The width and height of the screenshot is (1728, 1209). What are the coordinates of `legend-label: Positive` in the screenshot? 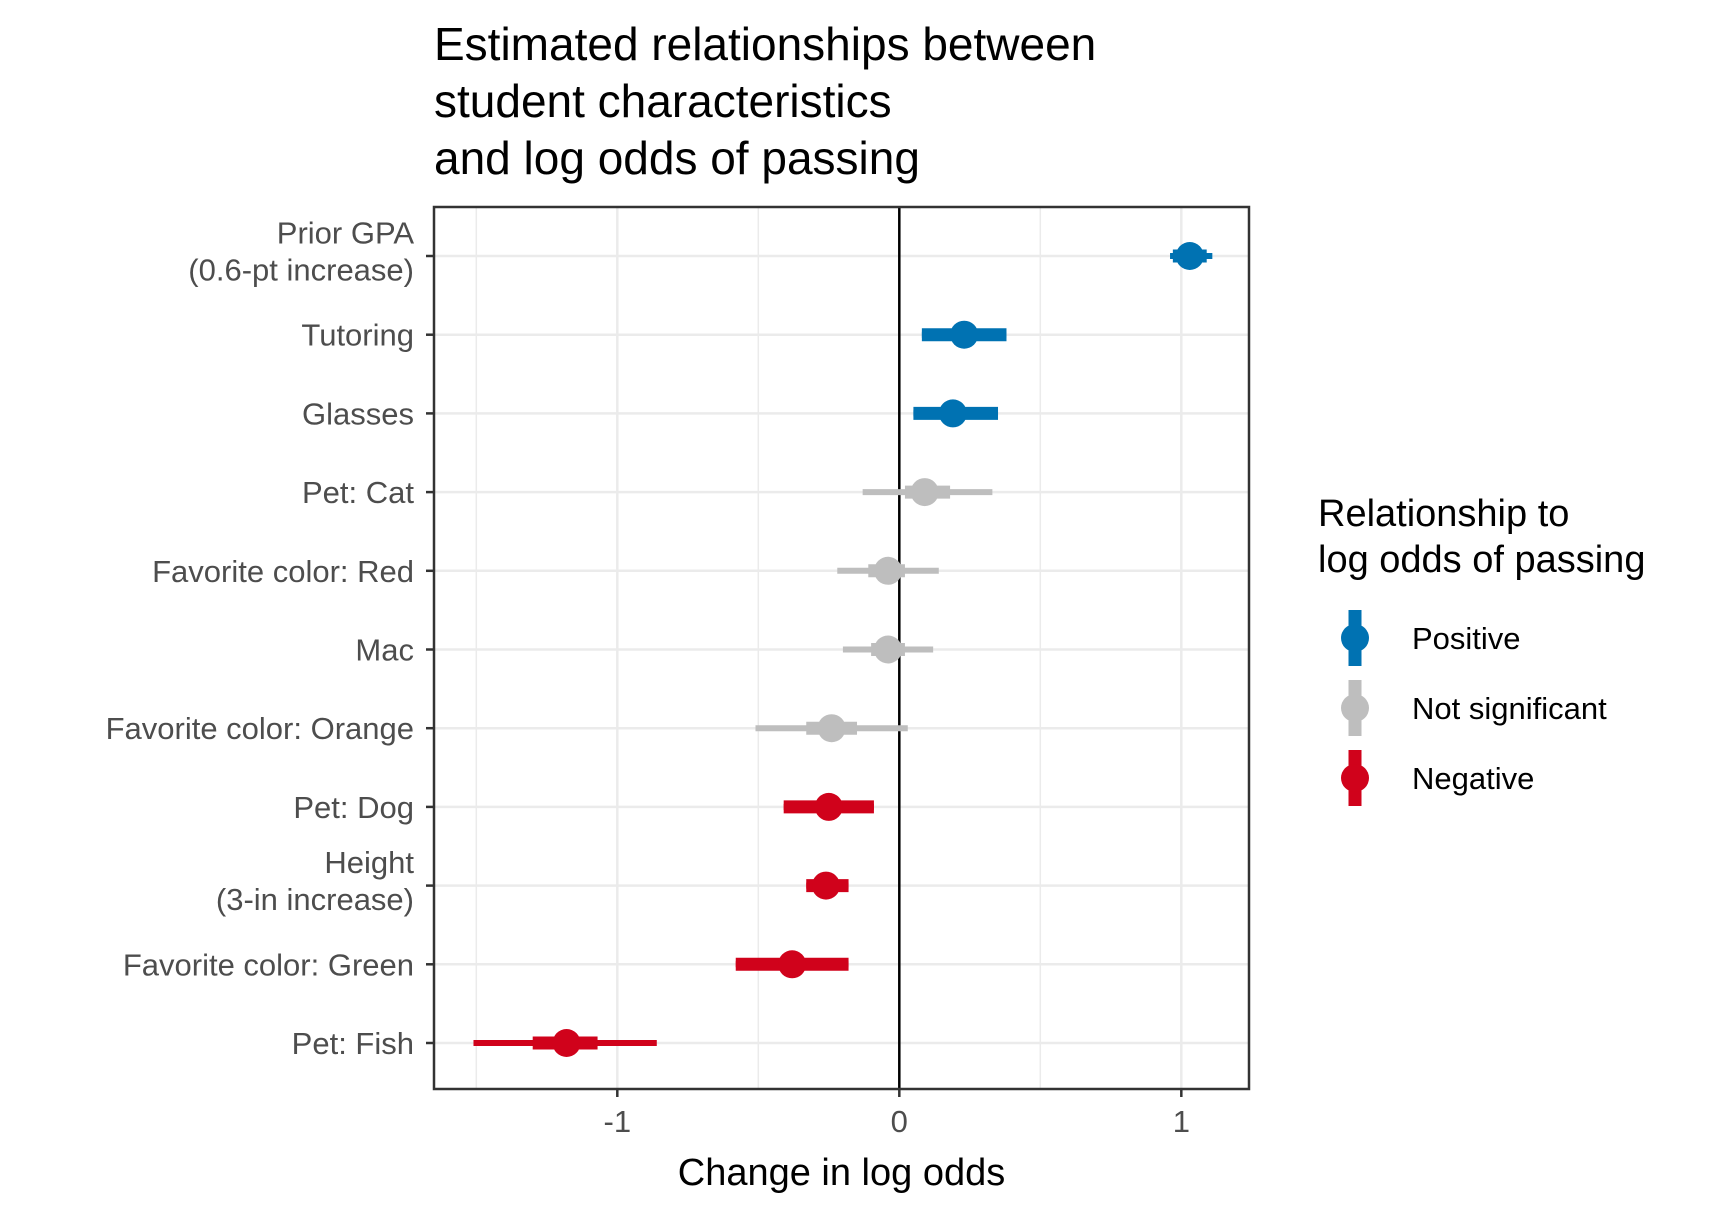 It's located at (1466, 638).